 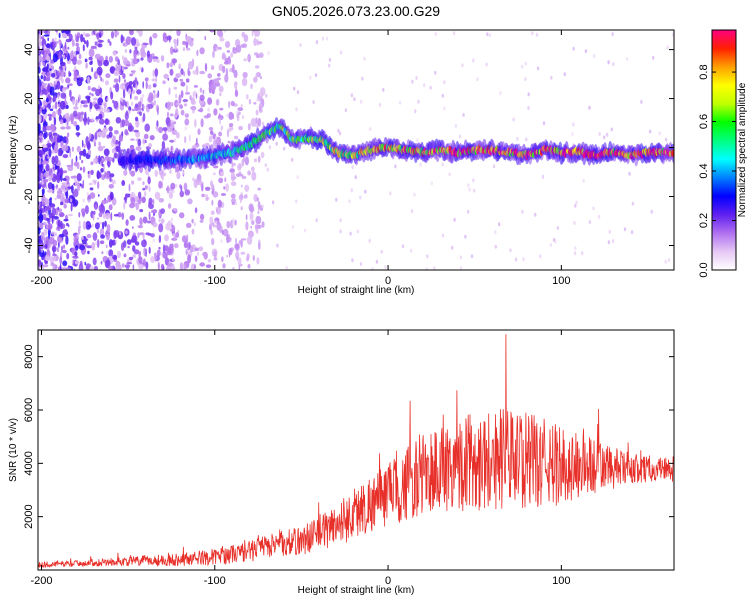 I want to click on colorbar-tick-label: 0.4, so click(x=704, y=170).